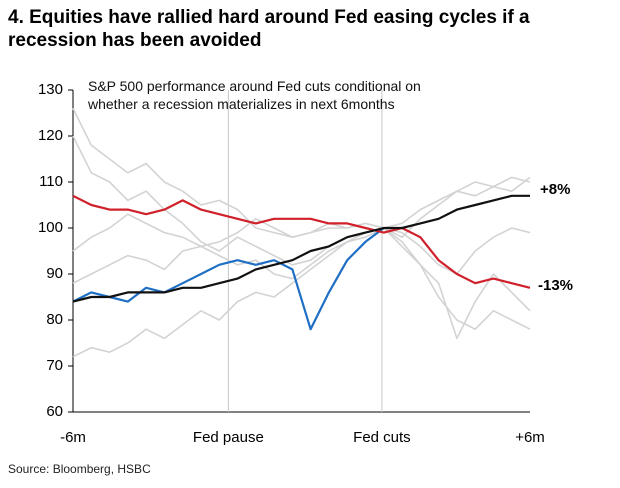  What do you see at coordinates (51, 181) in the screenshot?
I see `y-tick-label: 110` at bounding box center [51, 181].